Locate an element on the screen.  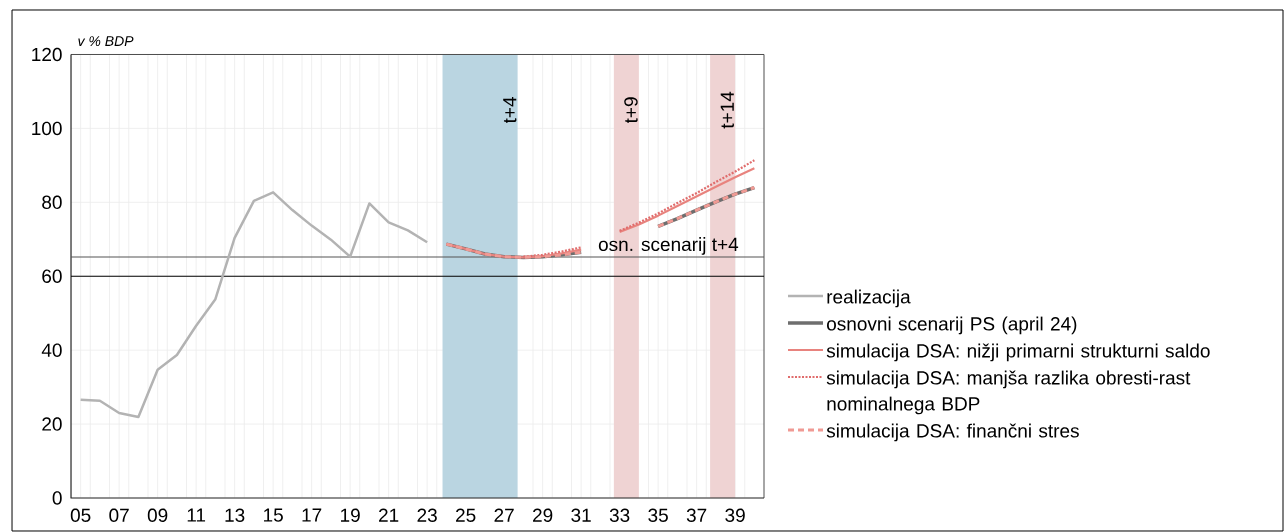
band-label: t+9 is located at coordinates (631, 110).